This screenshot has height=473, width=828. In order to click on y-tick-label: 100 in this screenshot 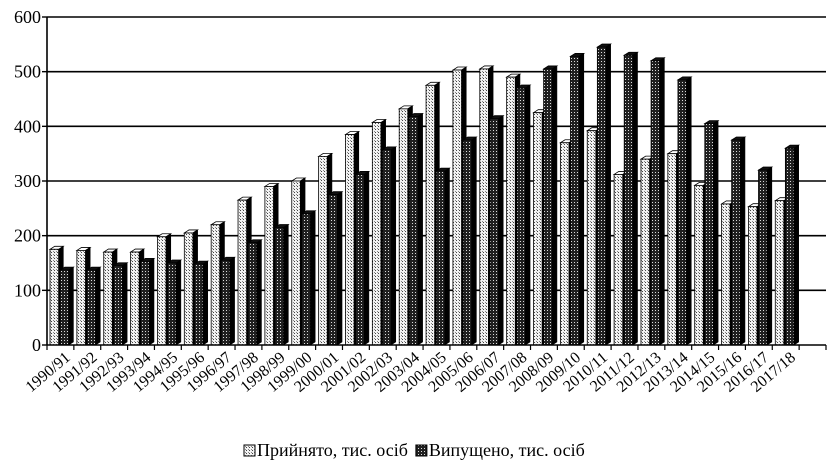, I will do `click(27, 290)`.